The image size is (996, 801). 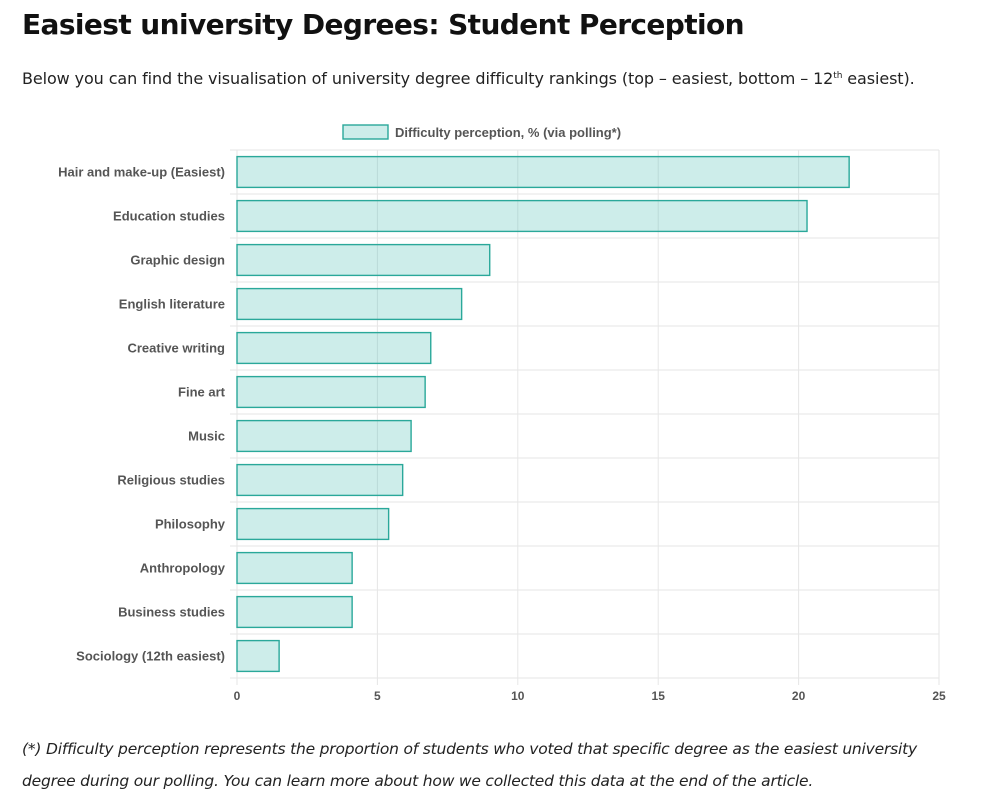 I want to click on category-label: Philosophy, so click(x=190, y=524).